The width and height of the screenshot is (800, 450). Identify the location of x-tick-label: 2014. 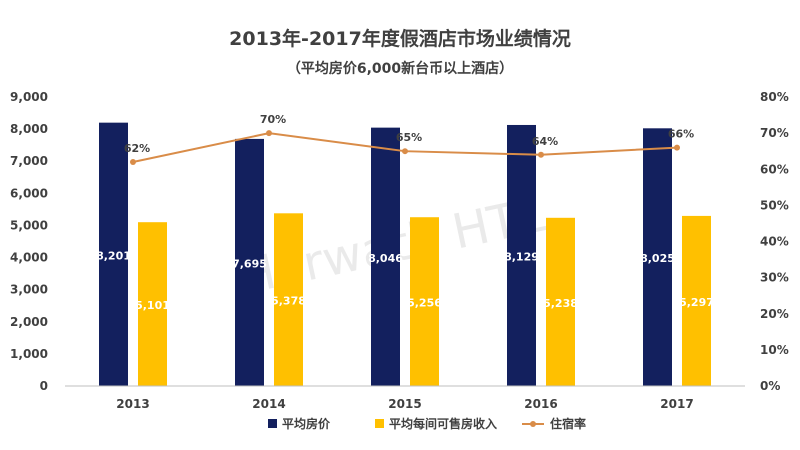
(268, 404).